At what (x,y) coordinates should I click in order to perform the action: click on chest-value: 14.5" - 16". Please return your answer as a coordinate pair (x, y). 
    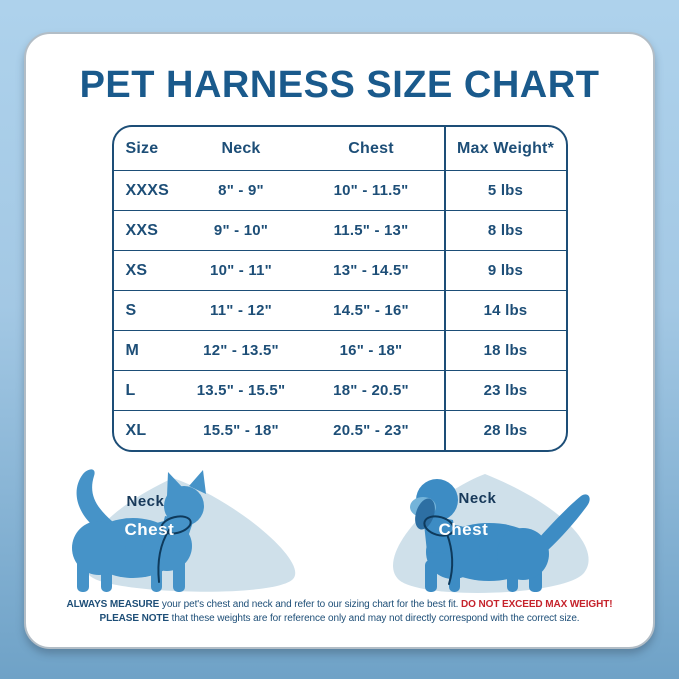
    Looking at the image, I should click on (371, 310).